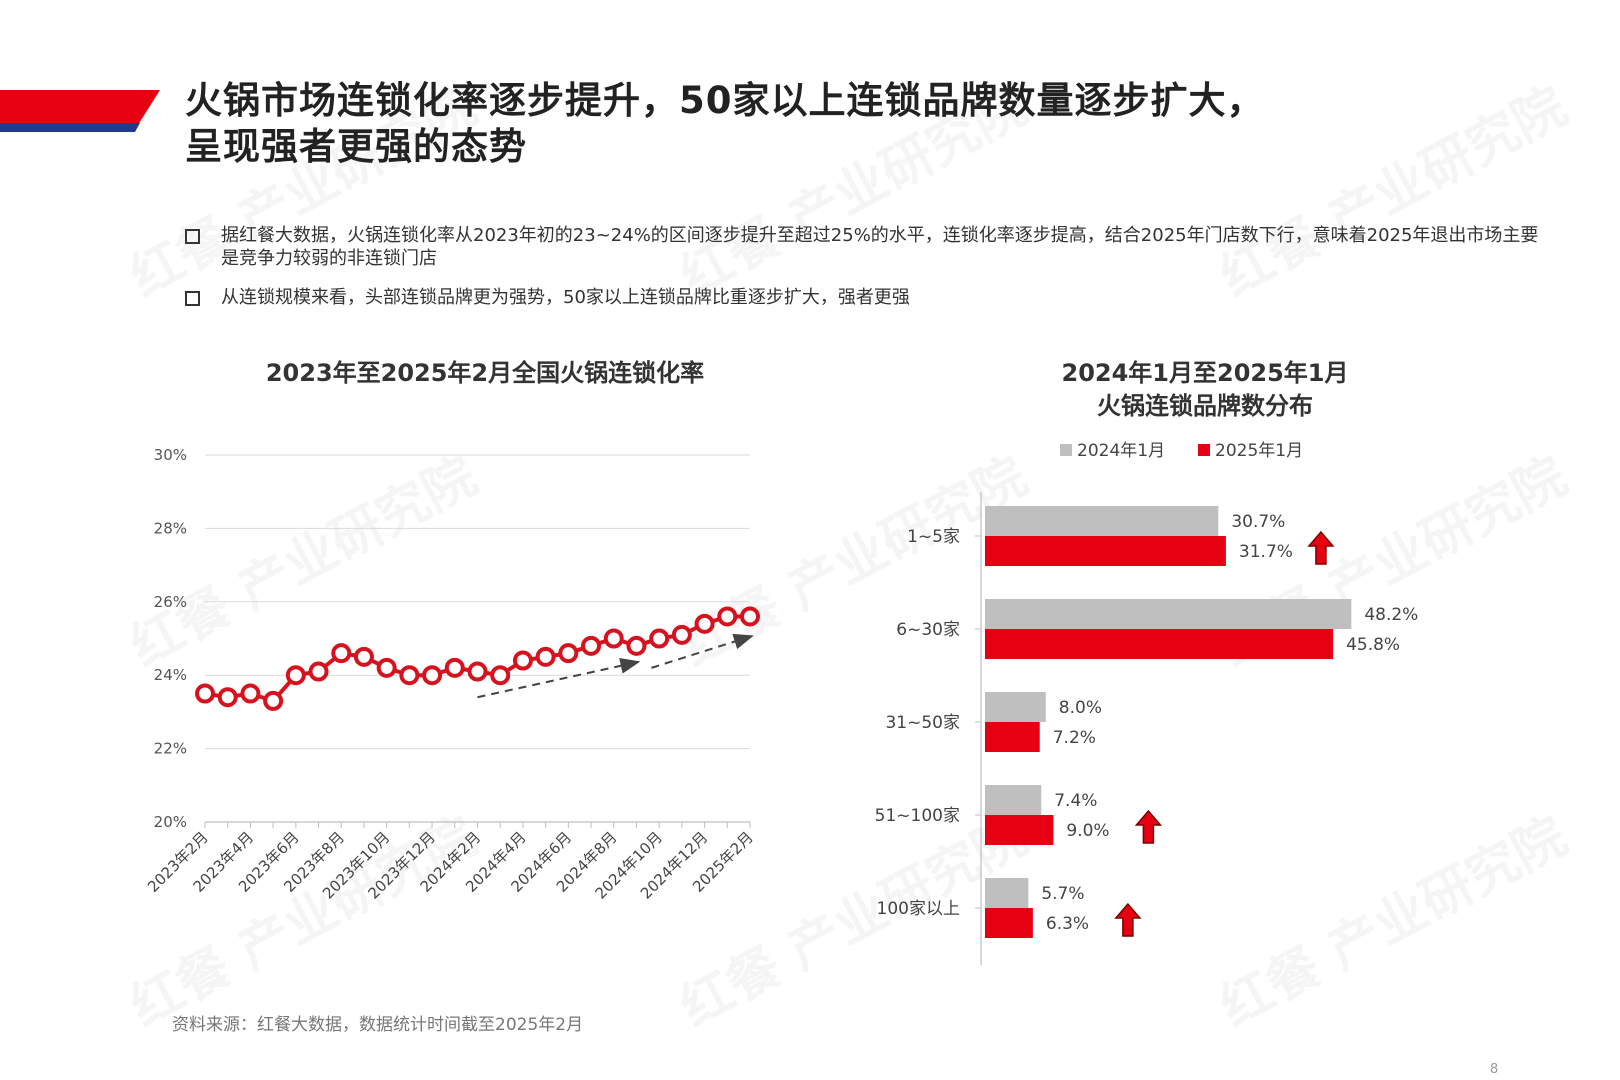  What do you see at coordinates (485, 373) in the screenshot?
I see `line-chart-title: 2023年至2025年2月全国火锅连锁化率` at bounding box center [485, 373].